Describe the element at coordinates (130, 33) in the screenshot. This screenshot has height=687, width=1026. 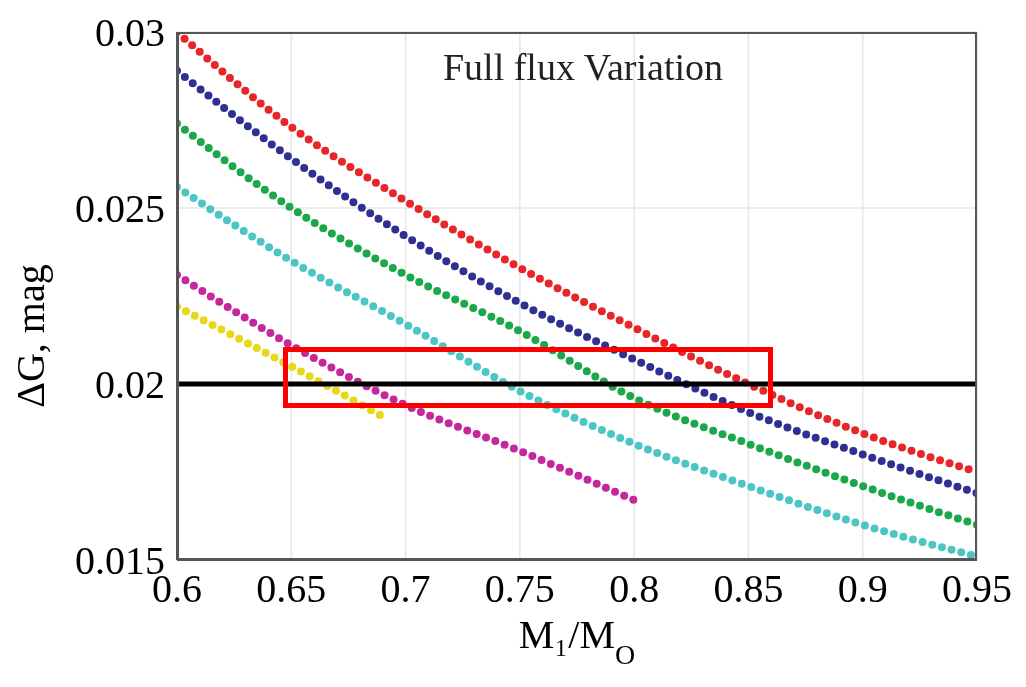
I see `y-tick-label: 0.03` at that location.